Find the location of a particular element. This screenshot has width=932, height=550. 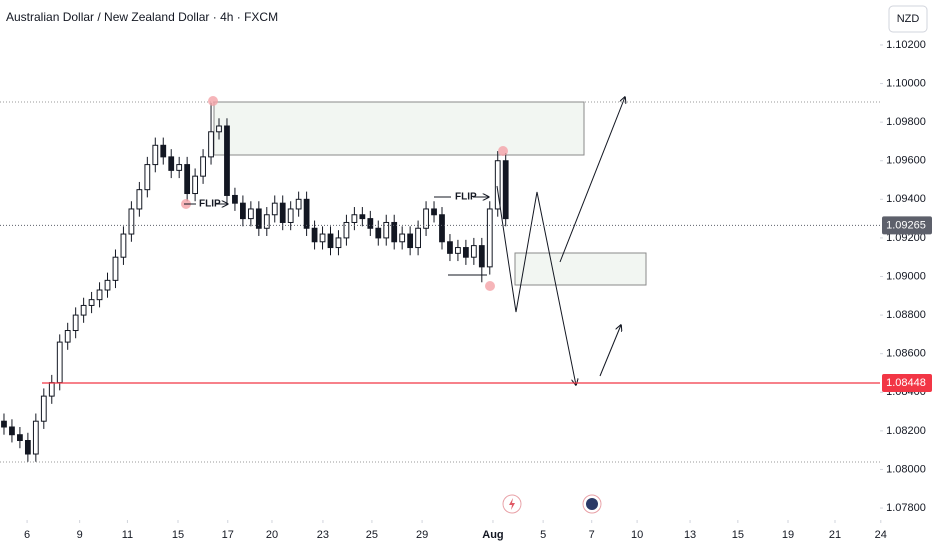

last-price-tag is located at coordinates (907, 225).